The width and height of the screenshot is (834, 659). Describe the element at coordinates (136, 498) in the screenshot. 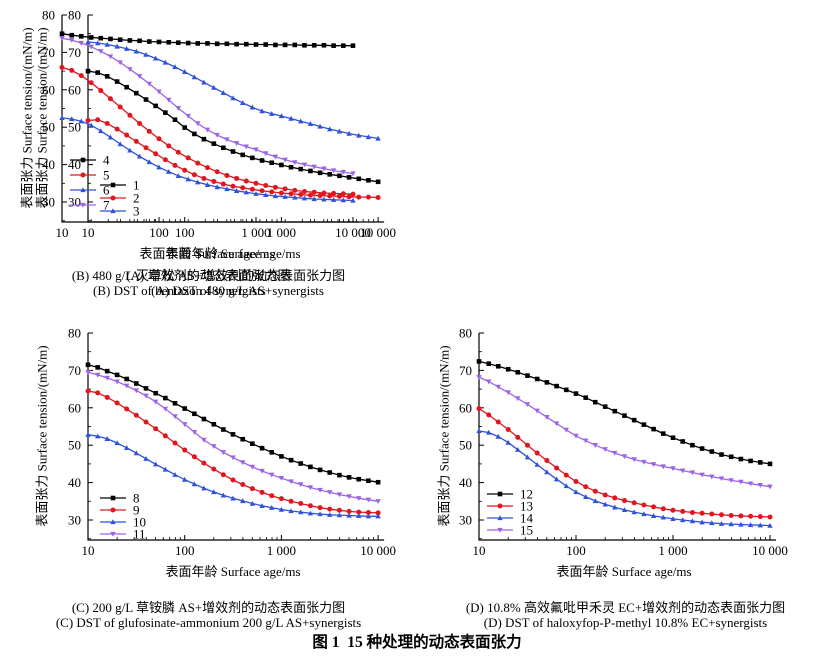

I see `svg-text: 8` at that location.